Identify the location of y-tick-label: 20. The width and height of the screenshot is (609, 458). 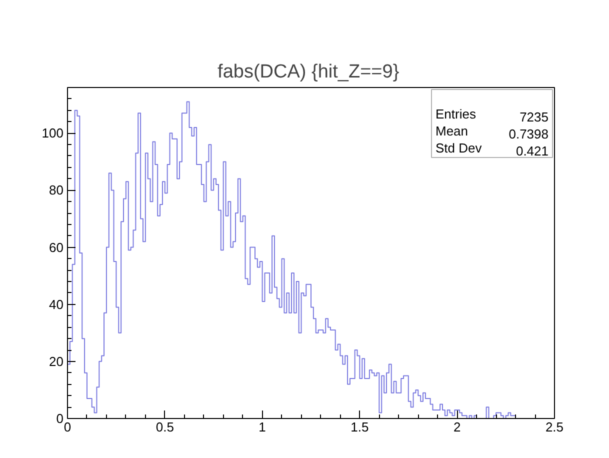
(56, 361).